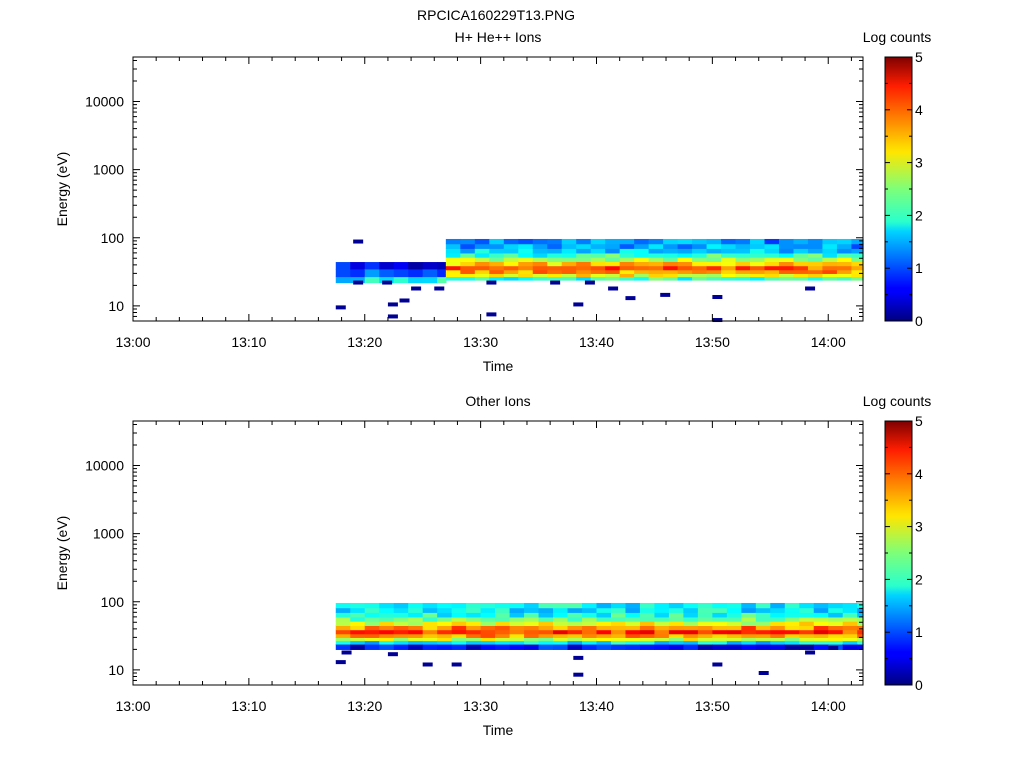  What do you see at coordinates (897, 543) in the screenshot?
I see `colorbar: Log counts 0 1 2 3 4 5` at bounding box center [897, 543].